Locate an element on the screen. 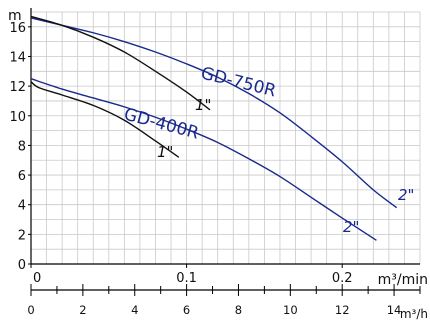 This screenshot has height=322, width=430. x-tick-label: 0.1 is located at coordinates (186, 278).